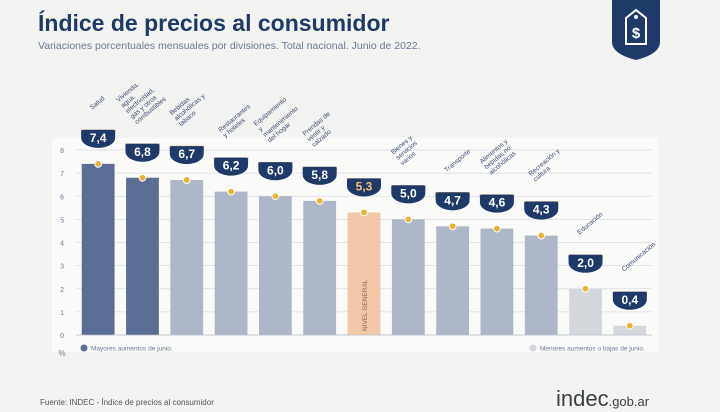  What do you see at coordinates (592, 349) in the screenshot?
I see `legend-label-lower: Menores aumentos o bajas de junio.` at bounding box center [592, 349].